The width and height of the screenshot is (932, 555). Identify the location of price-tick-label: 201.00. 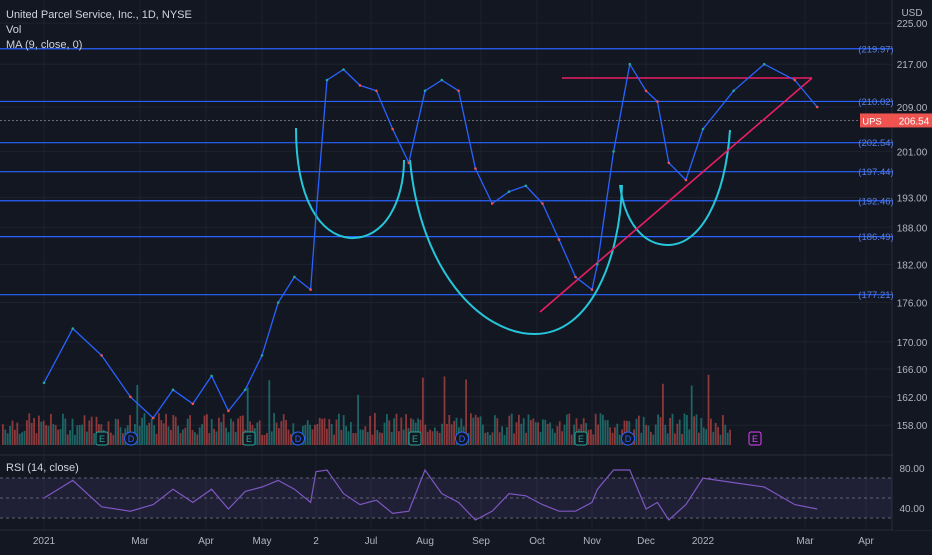
(912, 152).